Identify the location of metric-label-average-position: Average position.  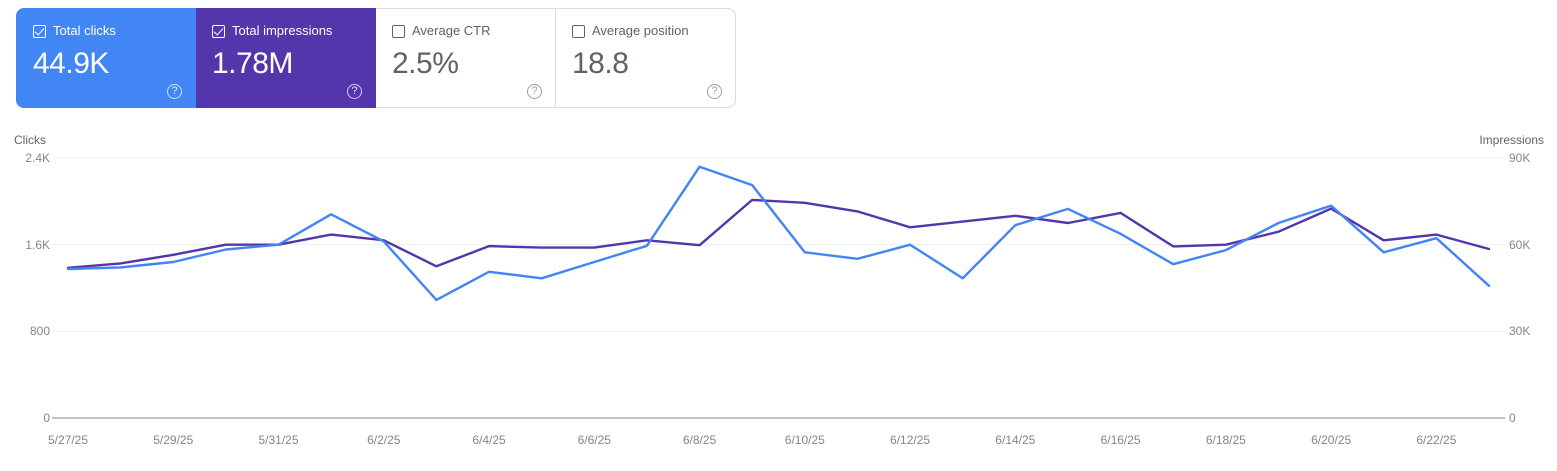
(640, 30).